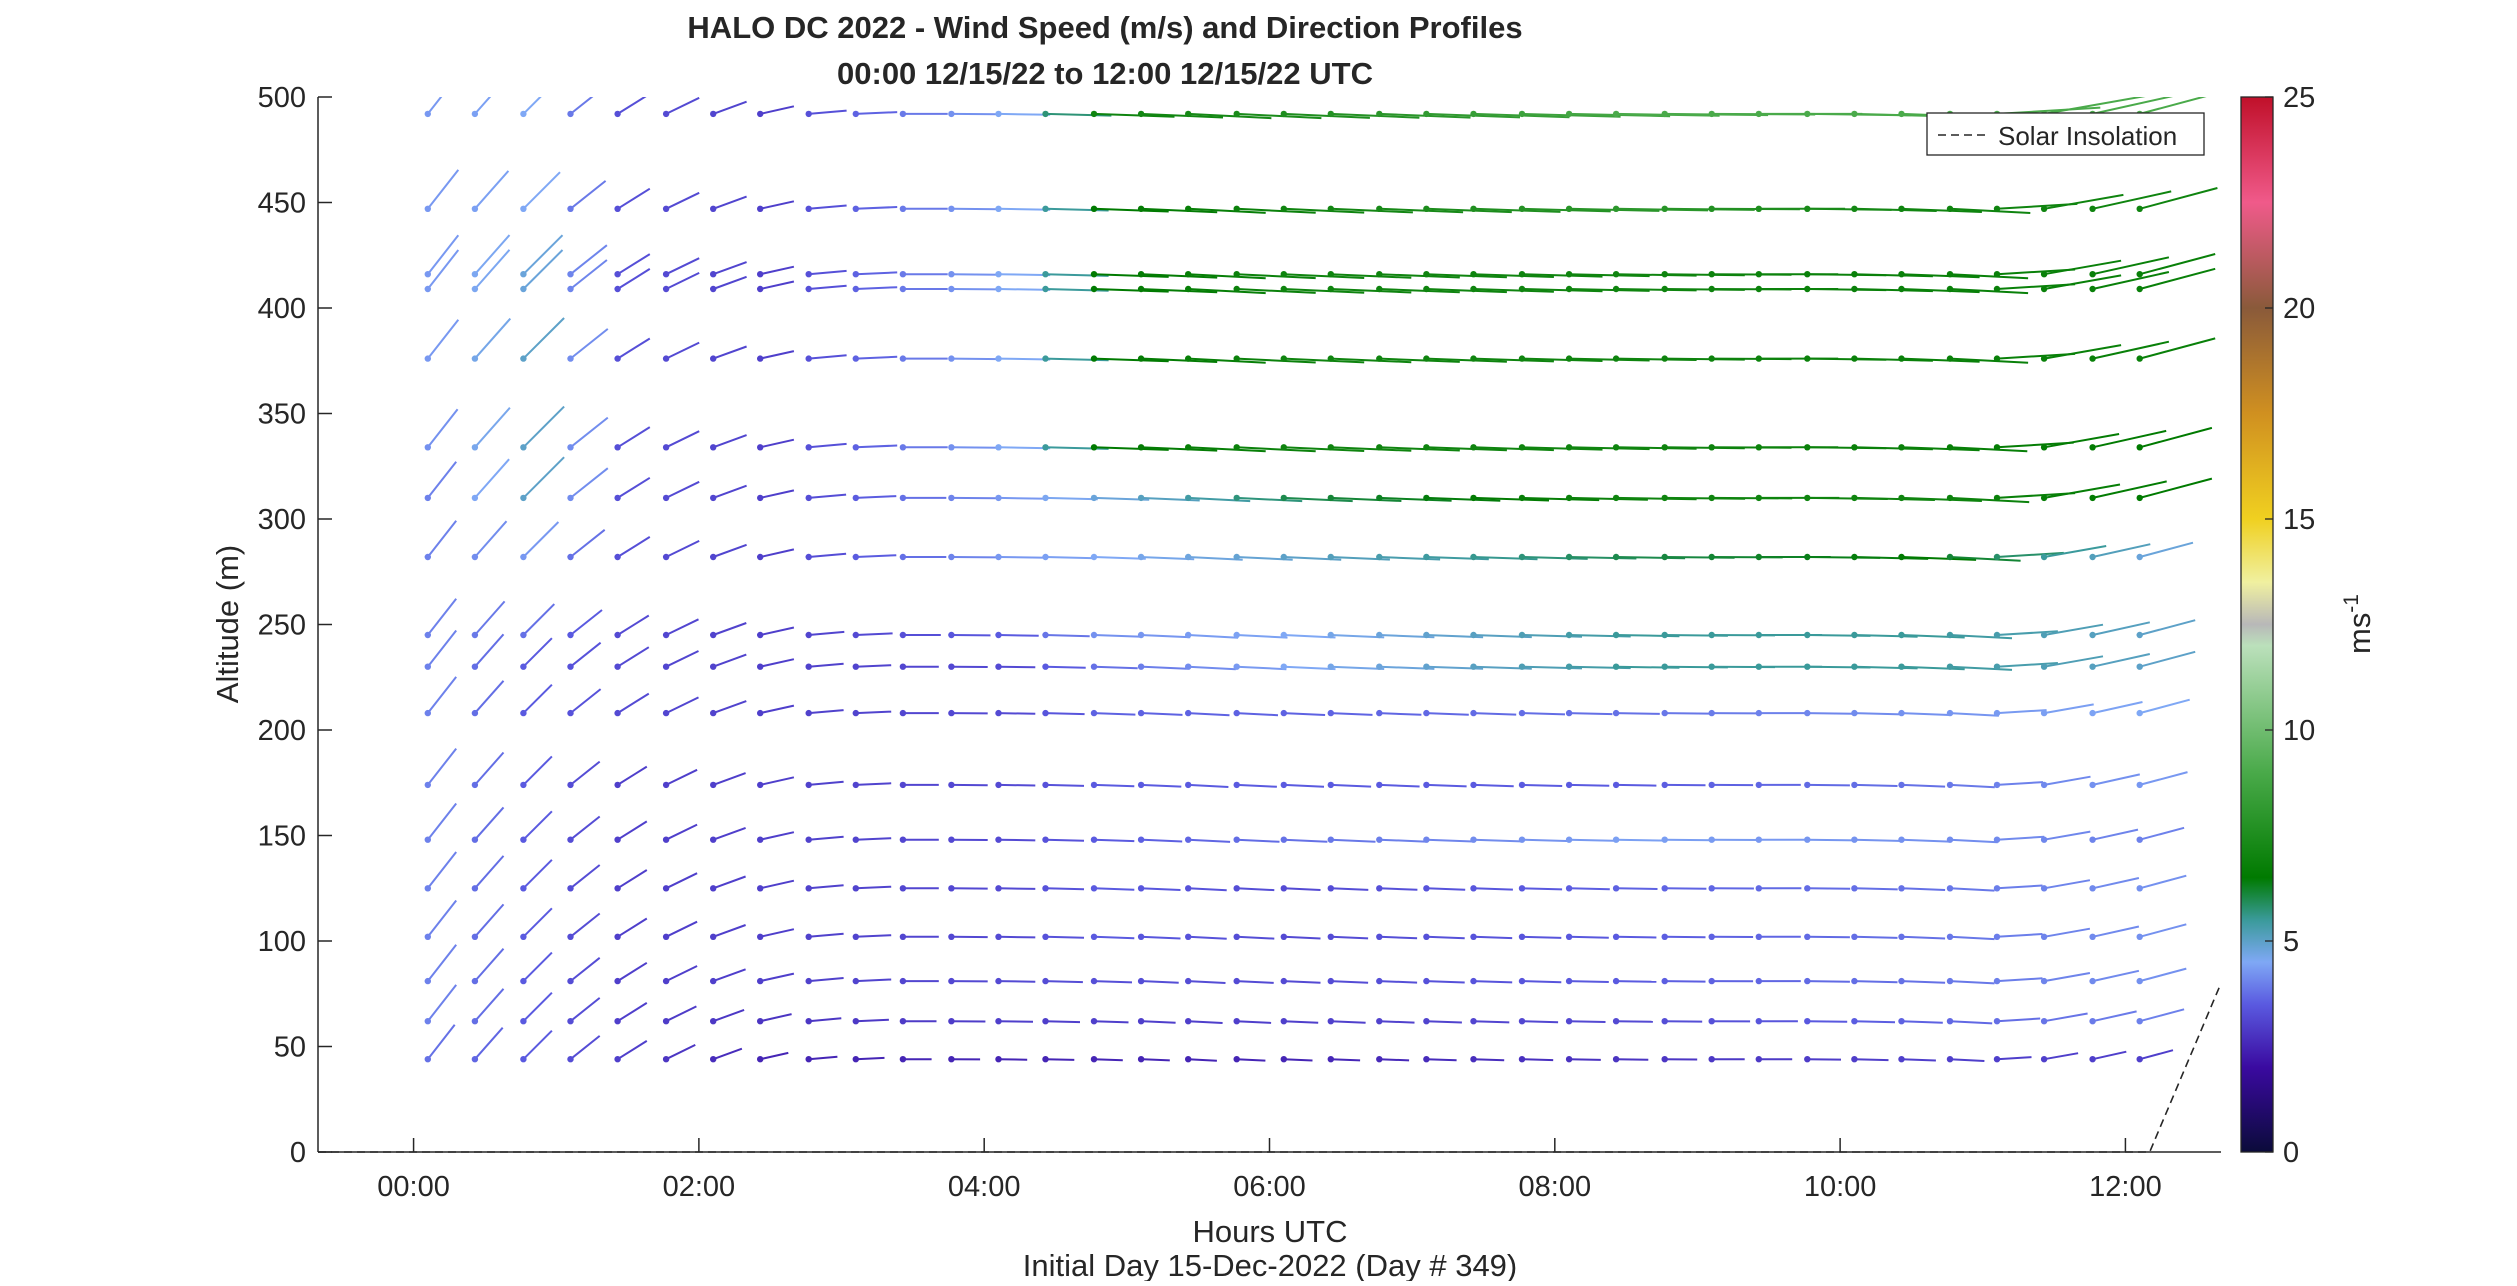 This screenshot has width=2517, height=1286. What do you see at coordinates (1555, 1187) in the screenshot?
I see `x-tick-label: 08:00` at bounding box center [1555, 1187].